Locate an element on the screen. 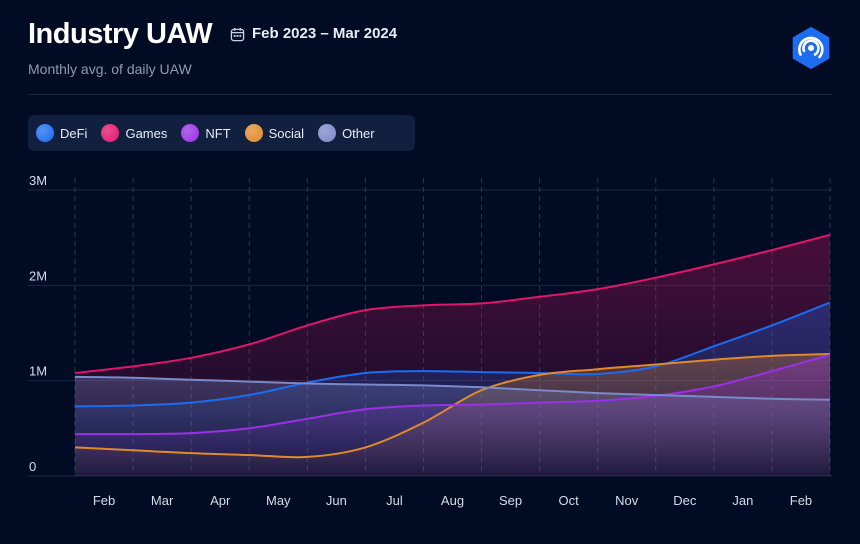  legend-swatch-nft is located at coordinates (190, 133).